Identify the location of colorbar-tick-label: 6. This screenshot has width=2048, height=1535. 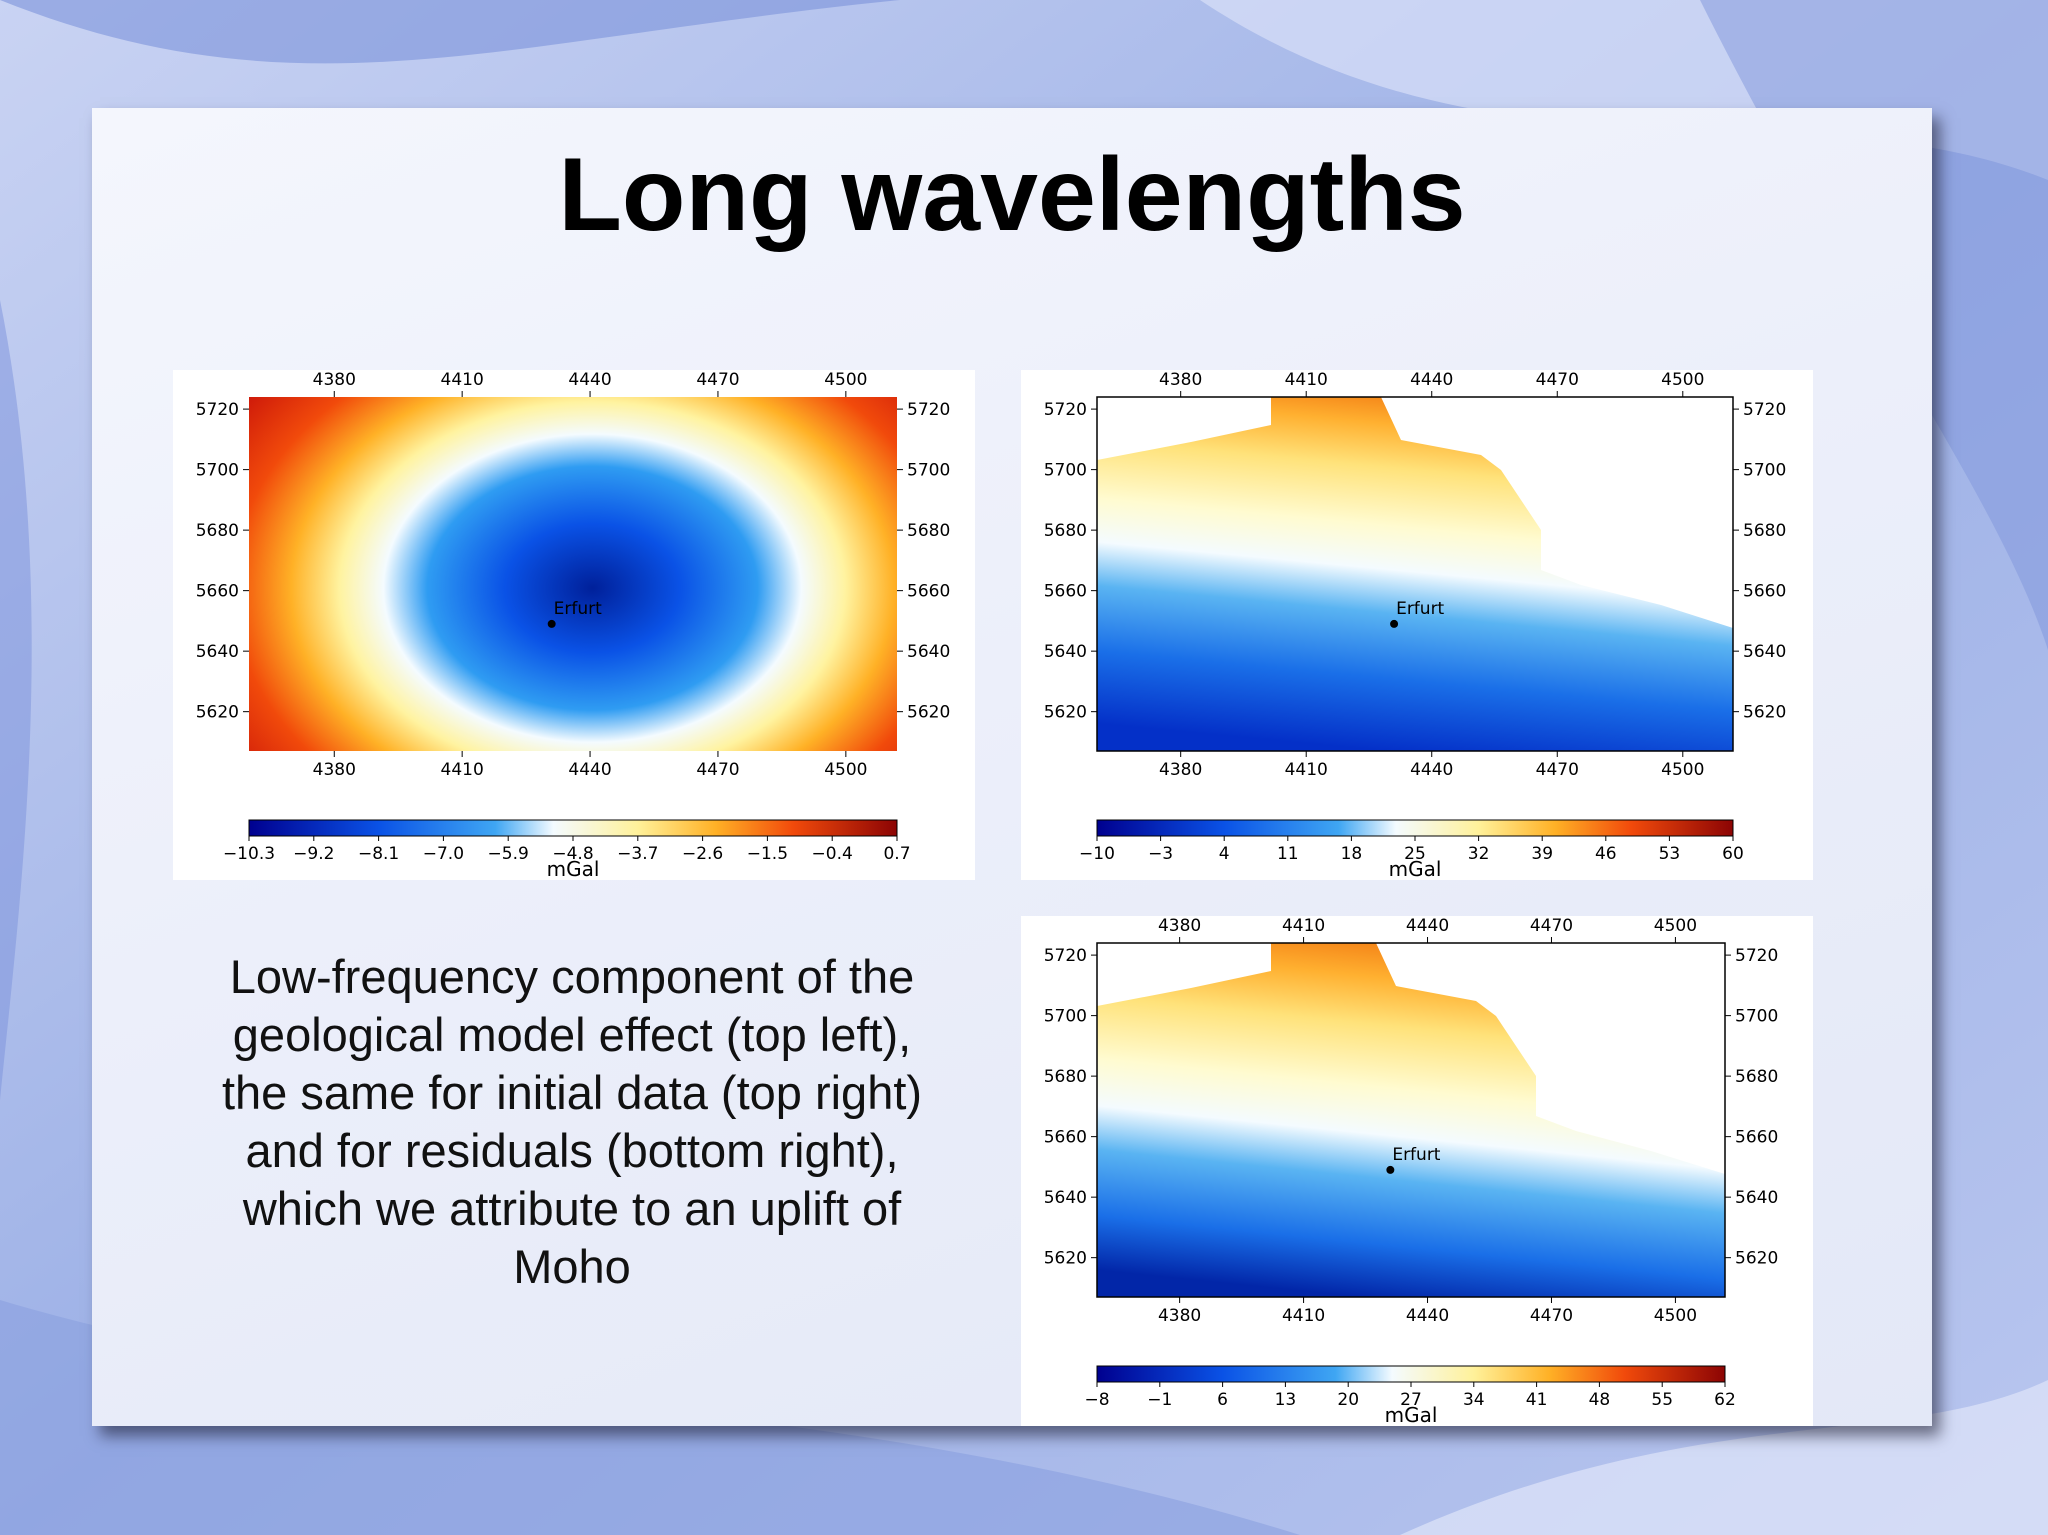
(1222, 1400).